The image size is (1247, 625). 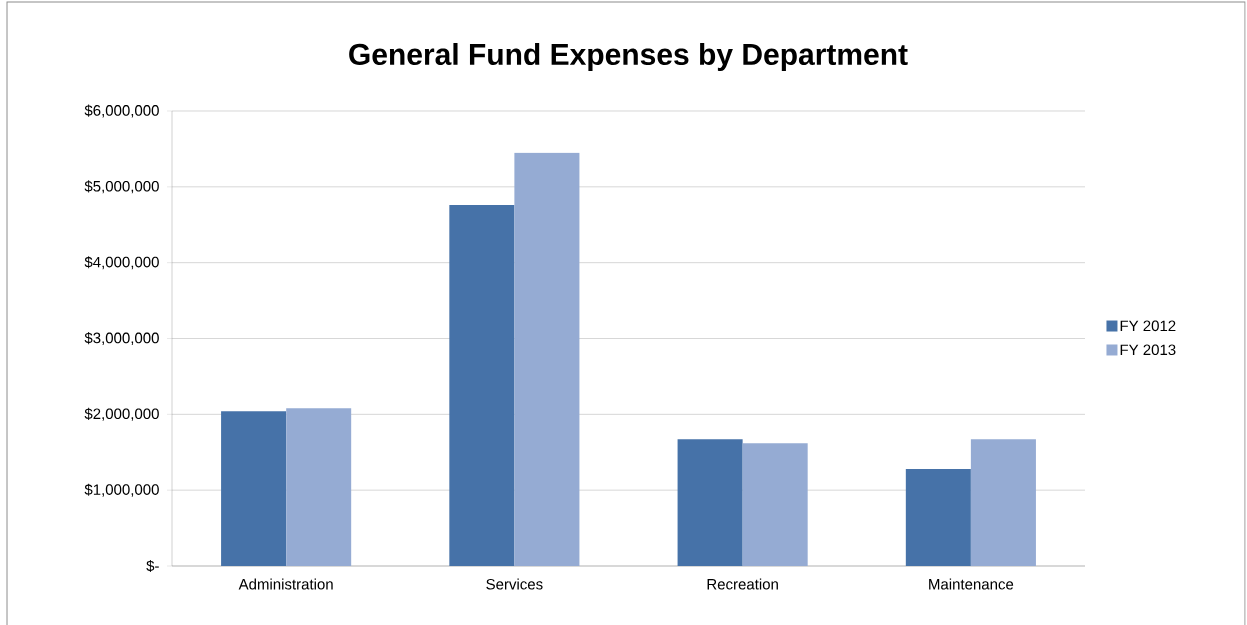 What do you see at coordinates (1148, 350) in the screenshot?
I see `legend-label: FY 2013` at bounding box center [1148, 350].